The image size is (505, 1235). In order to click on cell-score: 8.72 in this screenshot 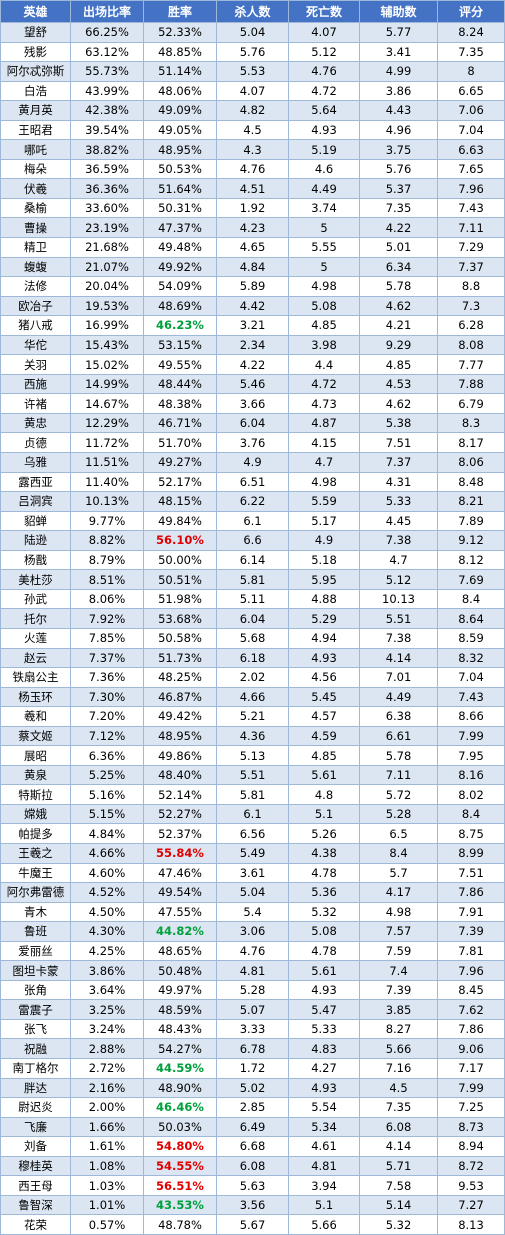, I will do `click(471, 1166)`.